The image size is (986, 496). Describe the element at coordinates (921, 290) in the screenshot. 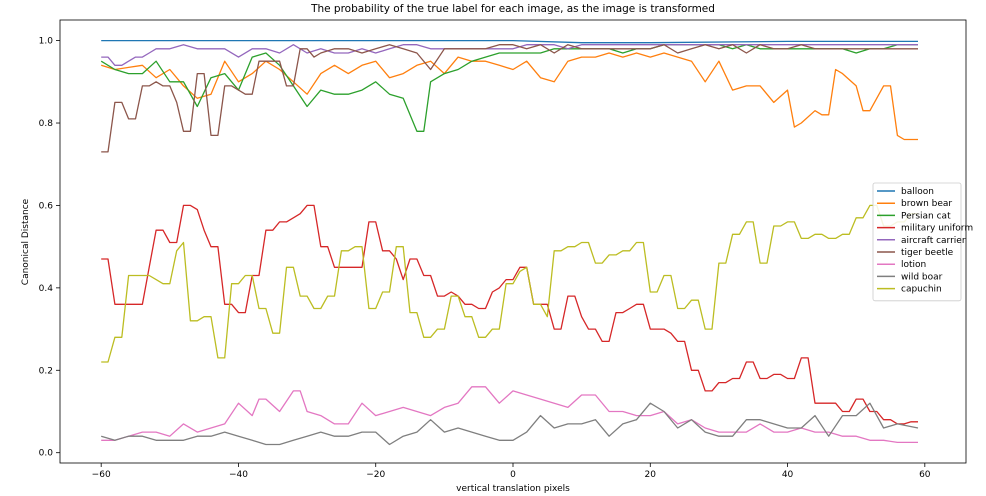

I see `legend-label: capuchin` at that location.